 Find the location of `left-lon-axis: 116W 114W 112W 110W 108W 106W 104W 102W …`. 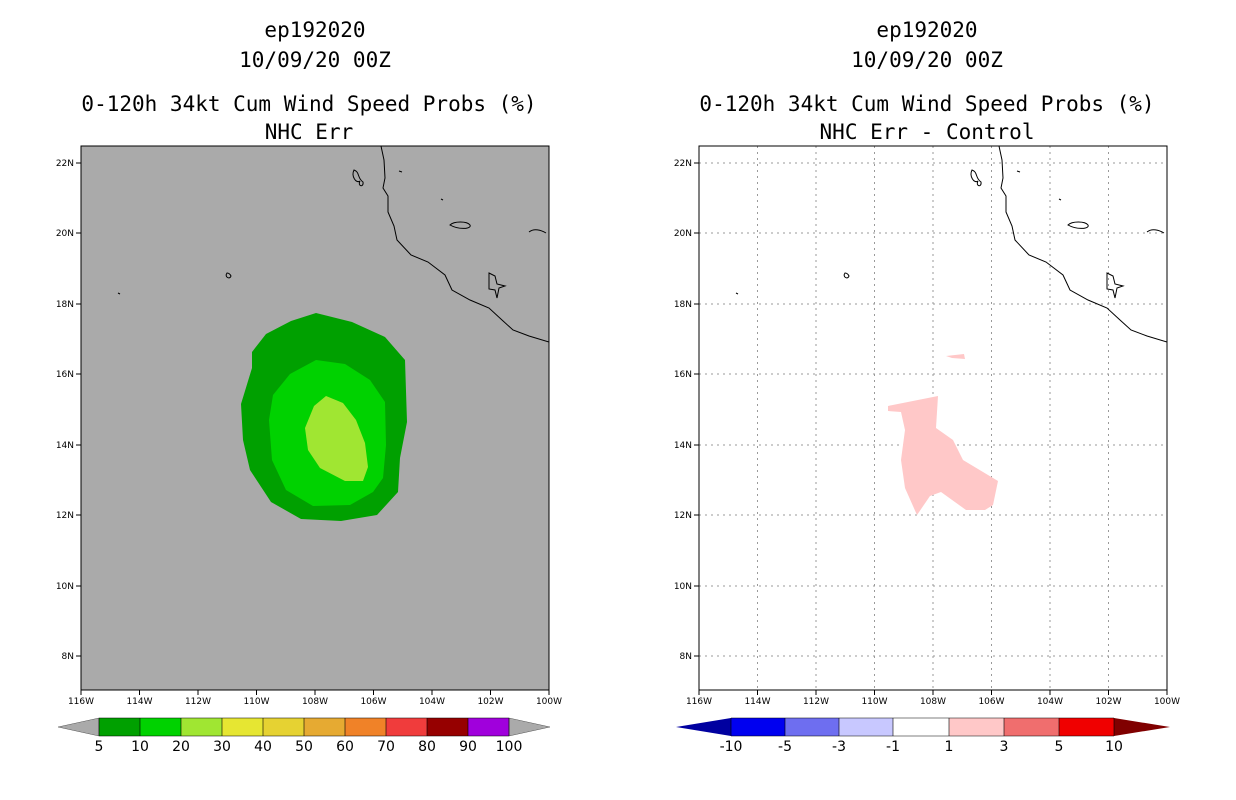

left-lon-axis: 116W 114W 112W 110W 108W 106W 104W 102W … is located at coordinates (315, 698).